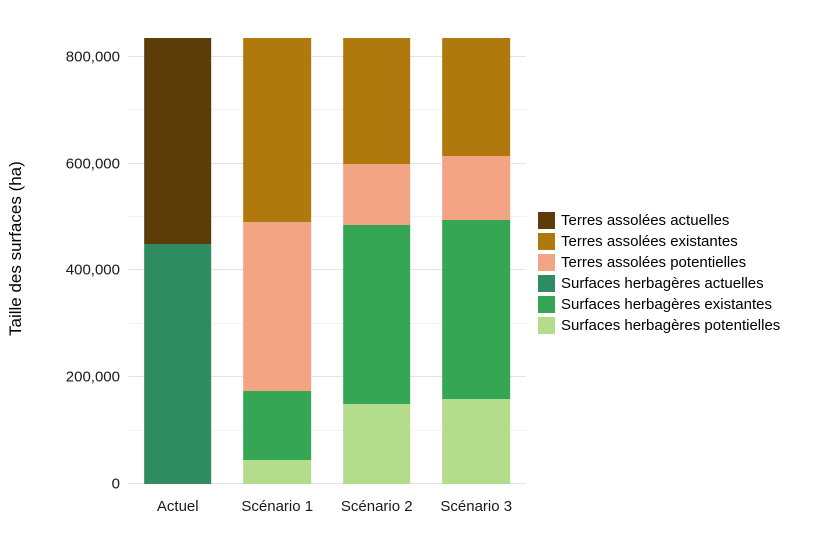 This screenshot has width=836, height=557. I want to click on y-tick-label: 600,000, so click(92, 164).